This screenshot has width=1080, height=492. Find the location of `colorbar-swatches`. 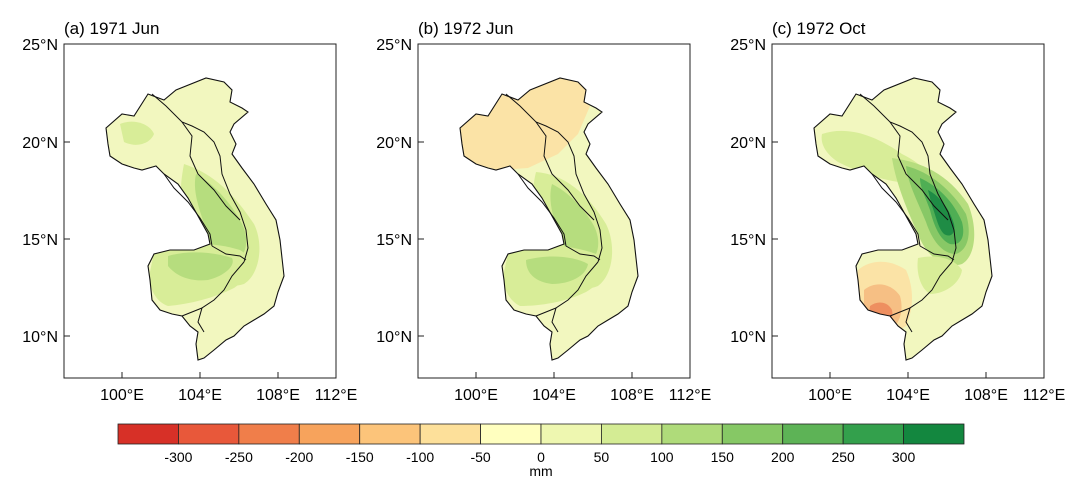

colorbar-swatches is located at coordinates (541, 434).